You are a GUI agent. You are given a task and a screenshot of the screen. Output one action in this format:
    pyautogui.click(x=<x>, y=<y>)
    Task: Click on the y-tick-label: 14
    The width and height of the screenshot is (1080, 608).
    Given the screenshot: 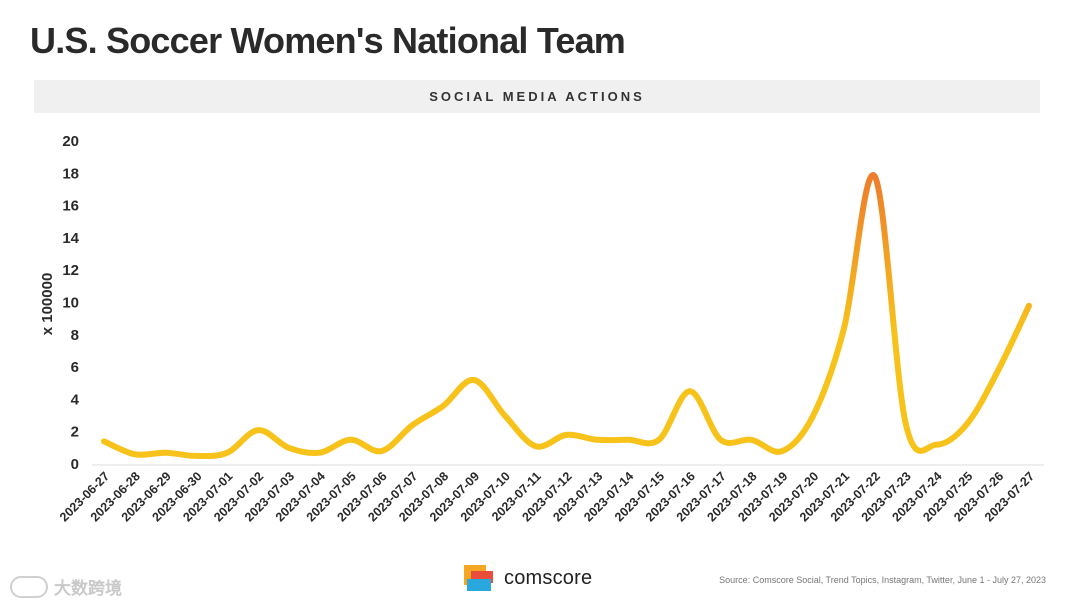 What is the action you would take?
    pyautogui.click(x=70, y=238)
    